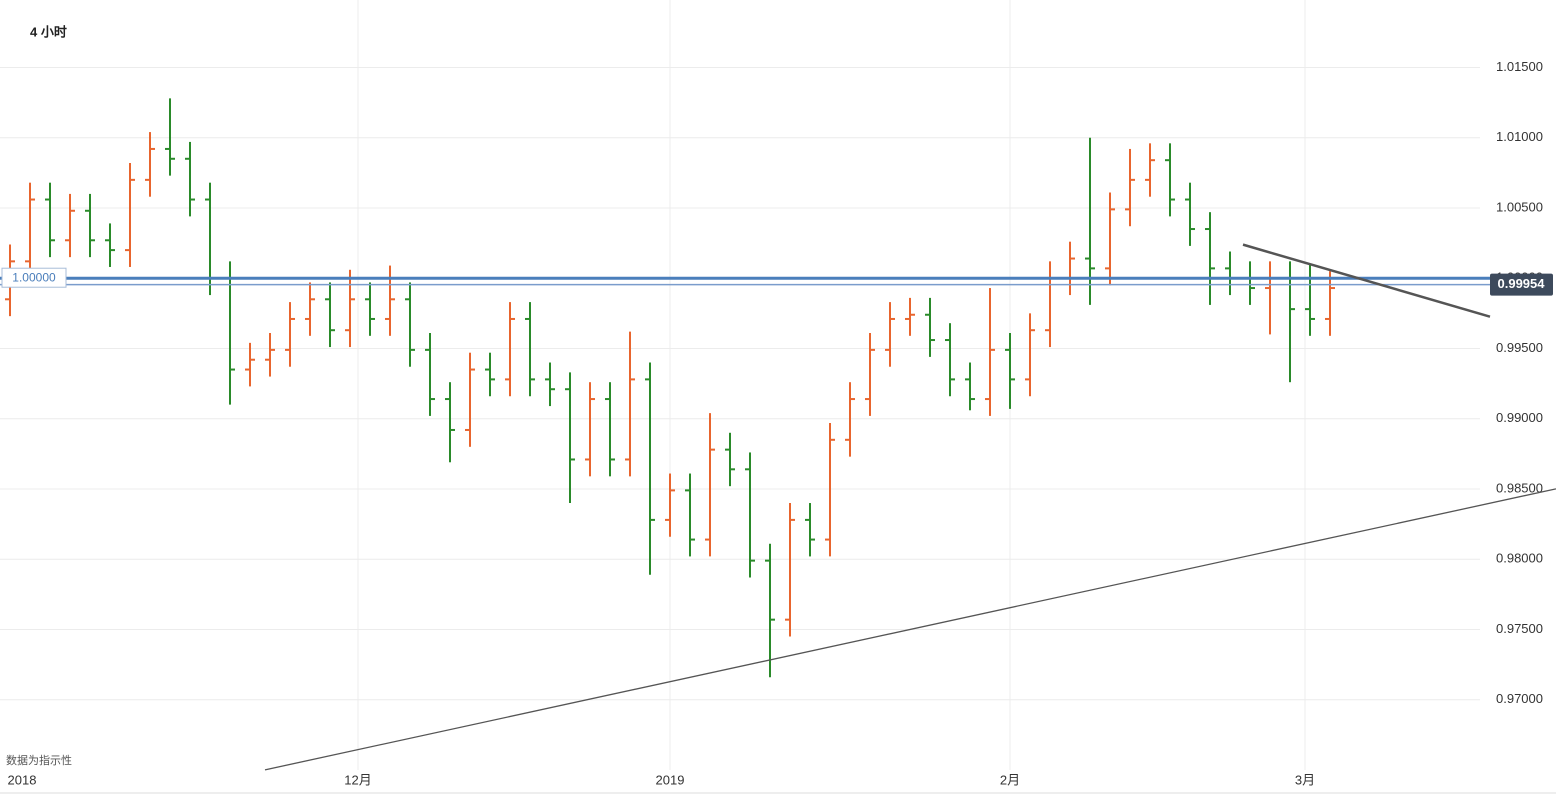  What do you see at coordinates (1519, 347) in the screenshot?
I see `y-tick-label: 0.99500` at bounding box center [1519, 347].